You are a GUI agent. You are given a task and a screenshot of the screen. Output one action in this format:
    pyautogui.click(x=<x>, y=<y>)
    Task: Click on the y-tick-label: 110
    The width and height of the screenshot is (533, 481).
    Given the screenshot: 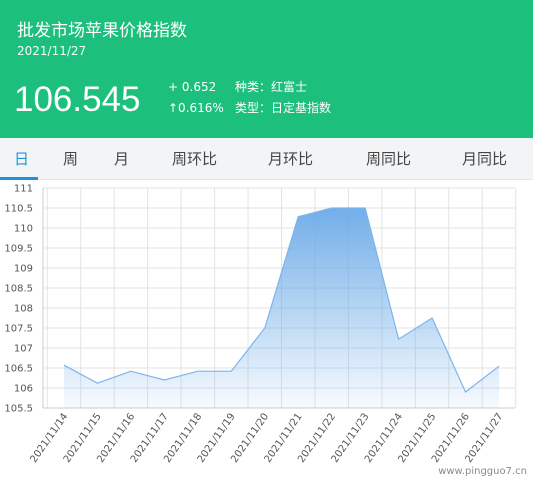 What is the action you would take?
    pyautogui.click(x=23, y=229)
    